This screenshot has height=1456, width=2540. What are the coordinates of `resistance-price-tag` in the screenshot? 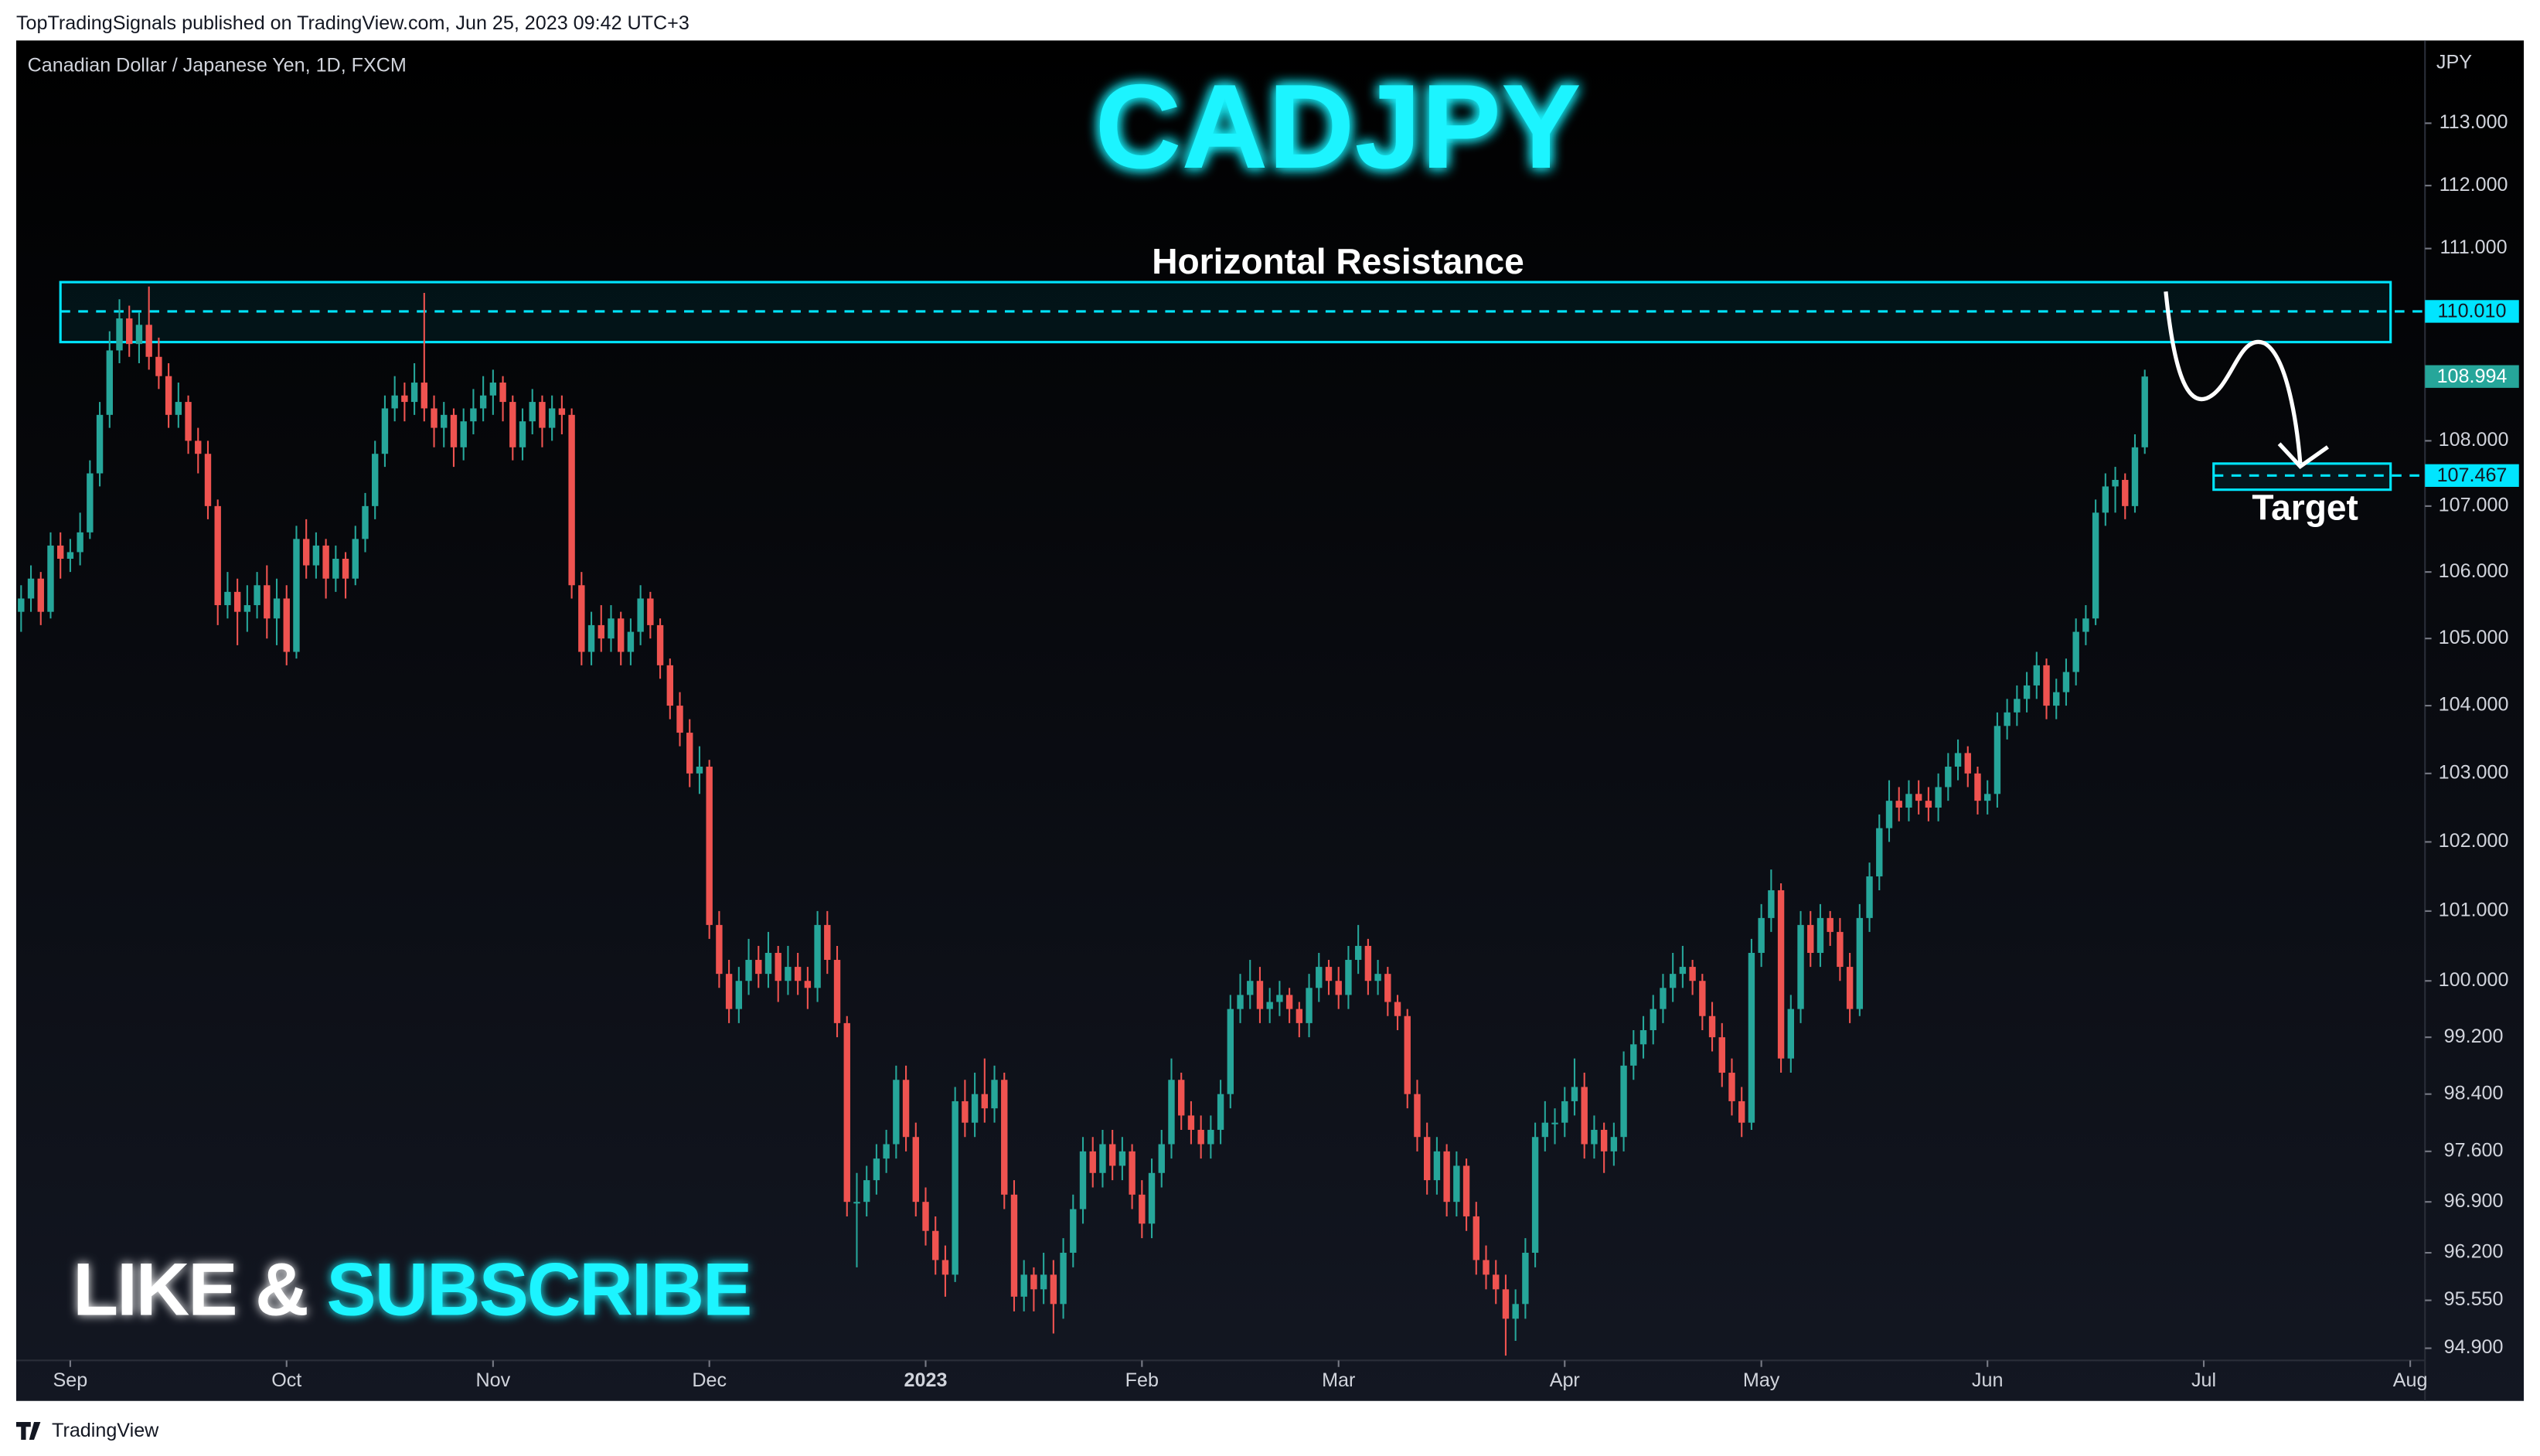 It's located at (2472, 312).